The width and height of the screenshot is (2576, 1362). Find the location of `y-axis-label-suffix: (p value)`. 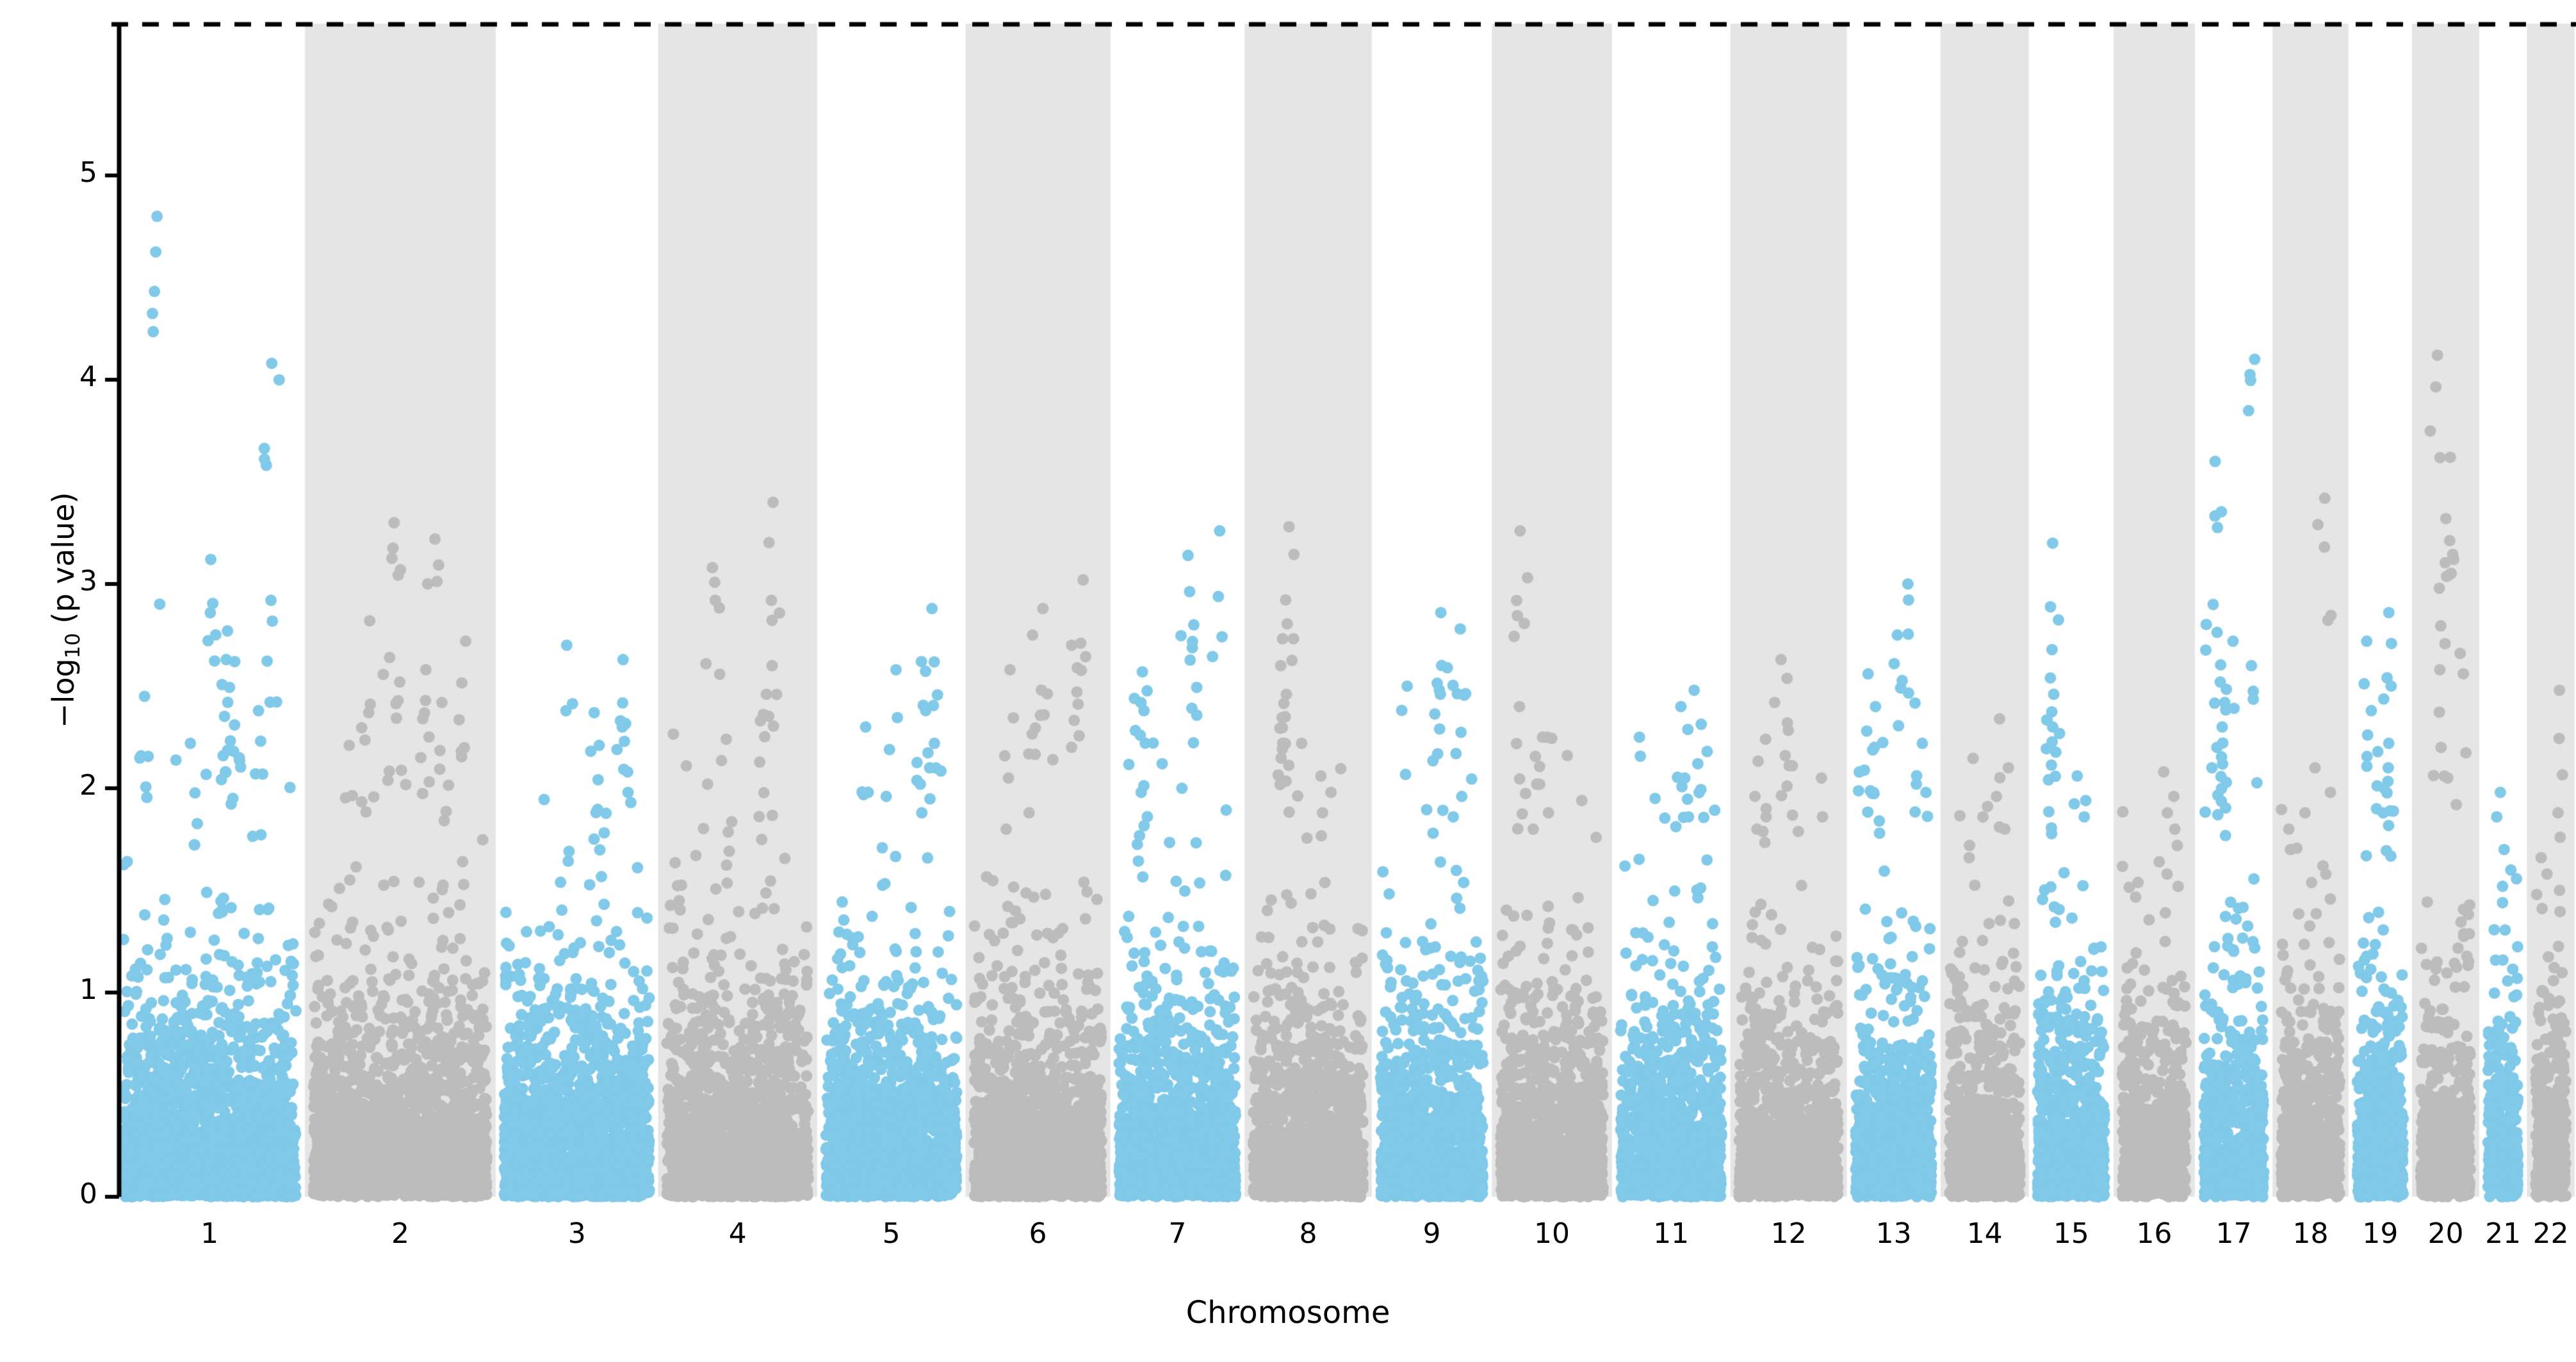

y-axis-label-suffix: (p value) is located at coordinates (63, 562).